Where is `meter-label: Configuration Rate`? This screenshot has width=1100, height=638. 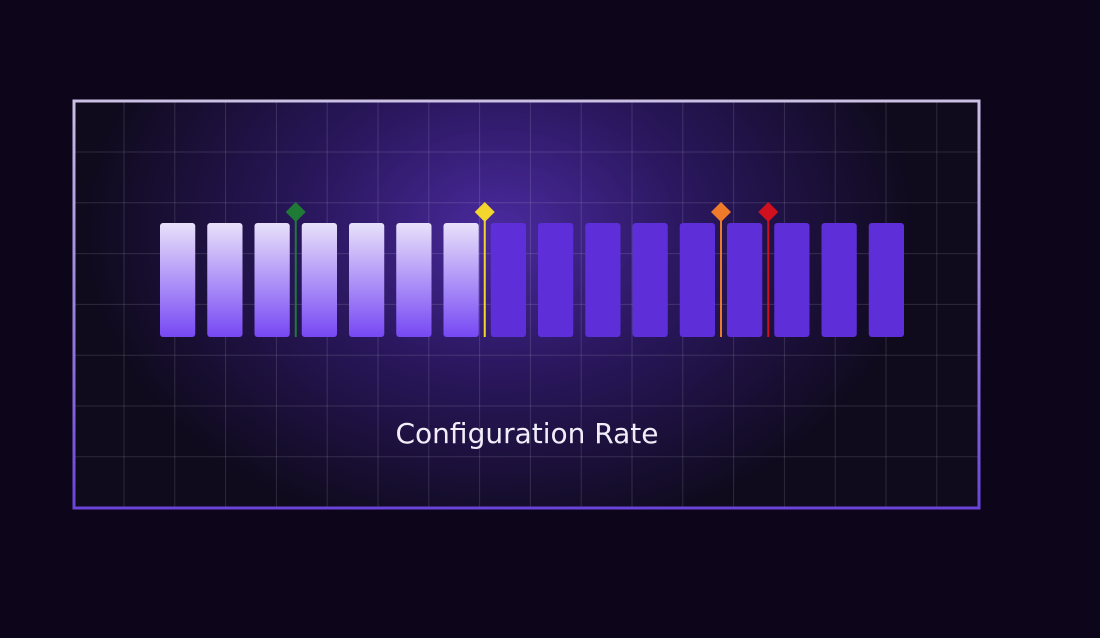
meter-label: Configuration Rate is located at coordinates (527, 433).